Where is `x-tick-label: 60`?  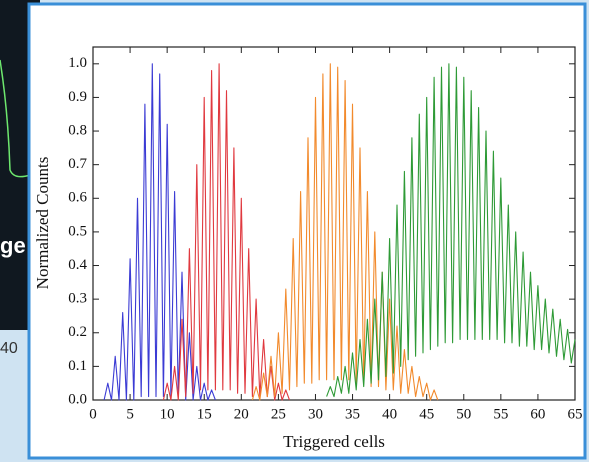 x-tick-label: 60 is located at coordinates (537, 414).